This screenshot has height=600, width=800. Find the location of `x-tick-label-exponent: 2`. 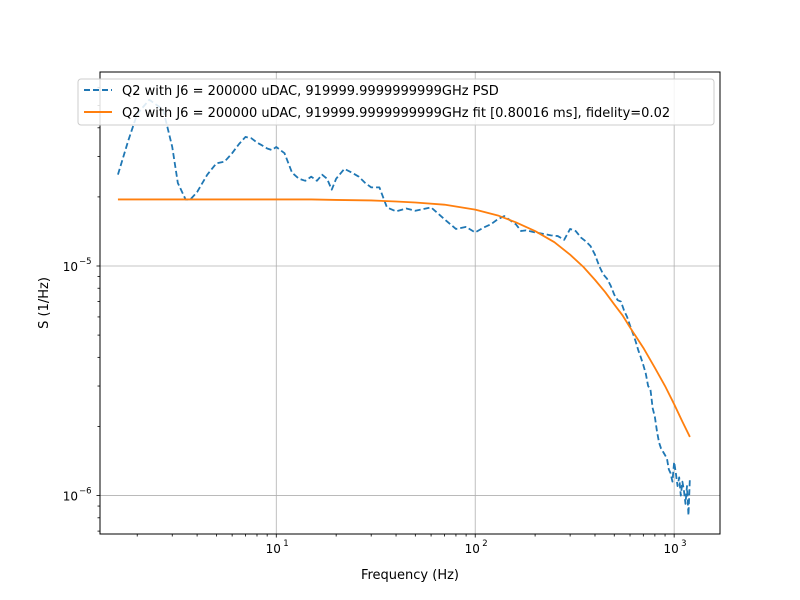

x-tick-label-exponent: 2 is located at coordinates (484, 544).